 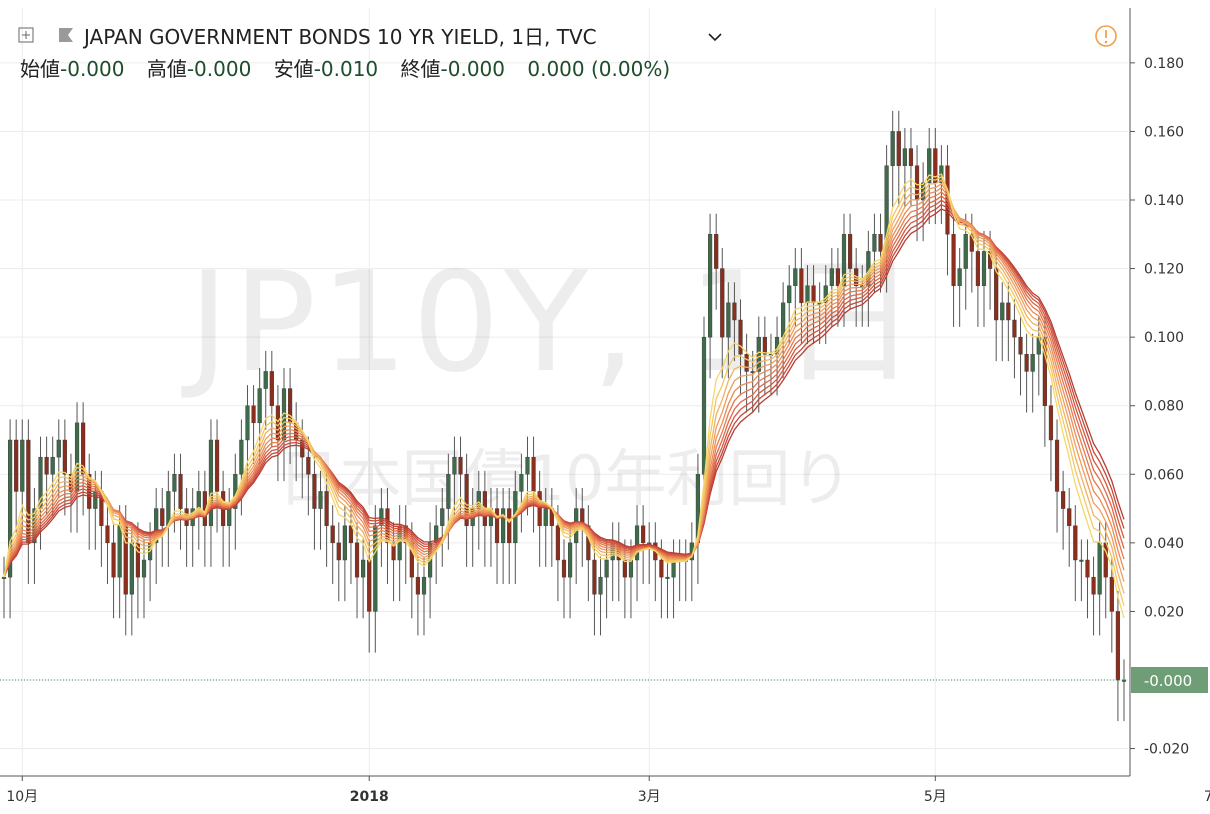 I want to click on plus-square-icon, so click(x=26, y=35).